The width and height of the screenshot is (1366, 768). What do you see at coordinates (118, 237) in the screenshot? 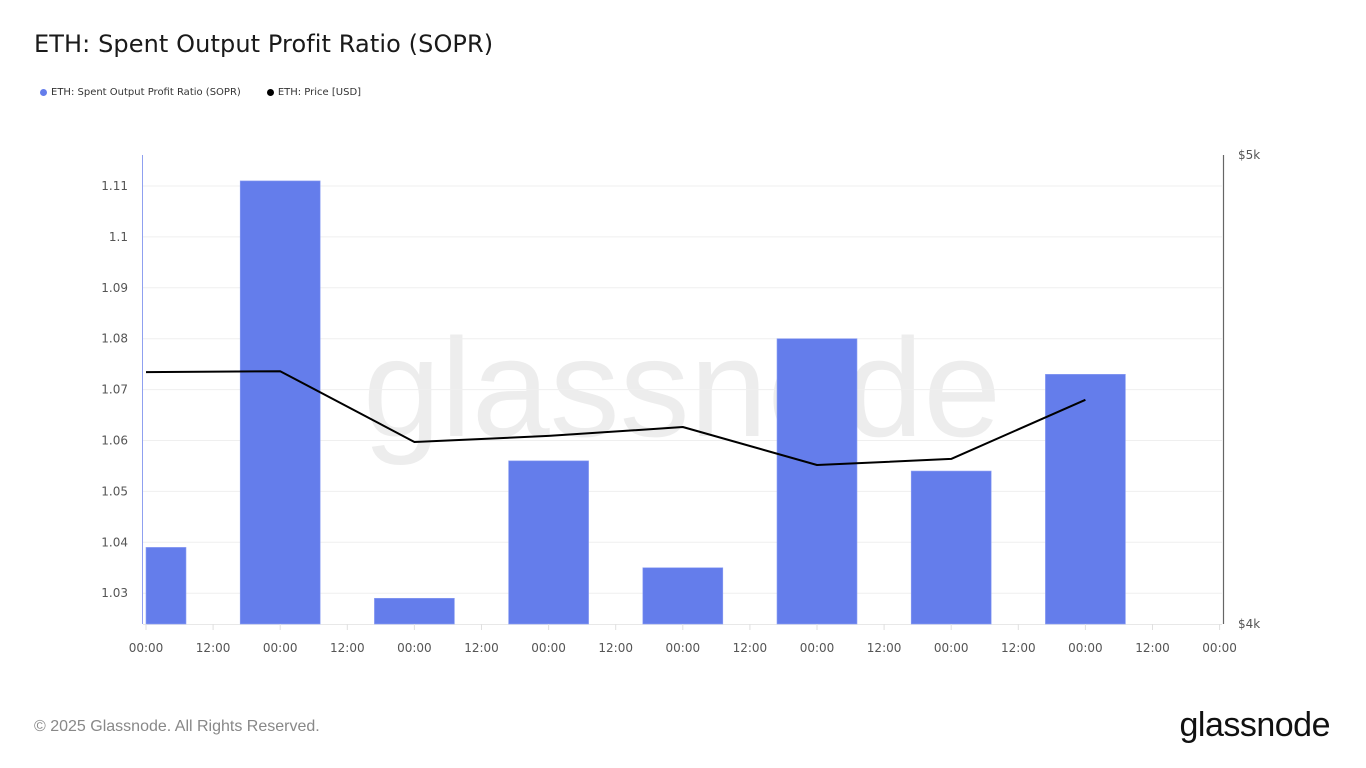
I see `svg-text: 1.1` at bounding box center [118, 237].